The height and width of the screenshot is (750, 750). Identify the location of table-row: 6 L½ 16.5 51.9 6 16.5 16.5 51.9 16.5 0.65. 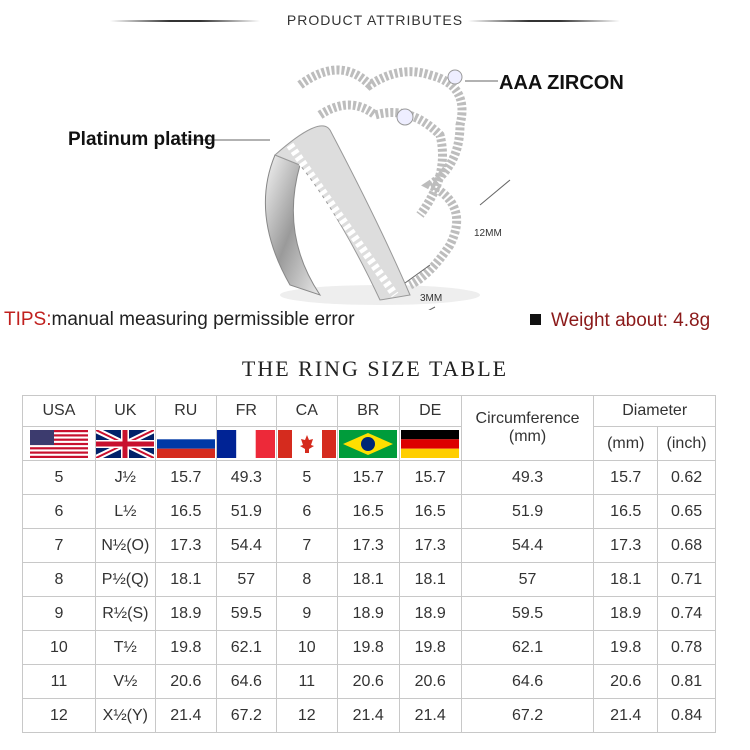
(369, 511).